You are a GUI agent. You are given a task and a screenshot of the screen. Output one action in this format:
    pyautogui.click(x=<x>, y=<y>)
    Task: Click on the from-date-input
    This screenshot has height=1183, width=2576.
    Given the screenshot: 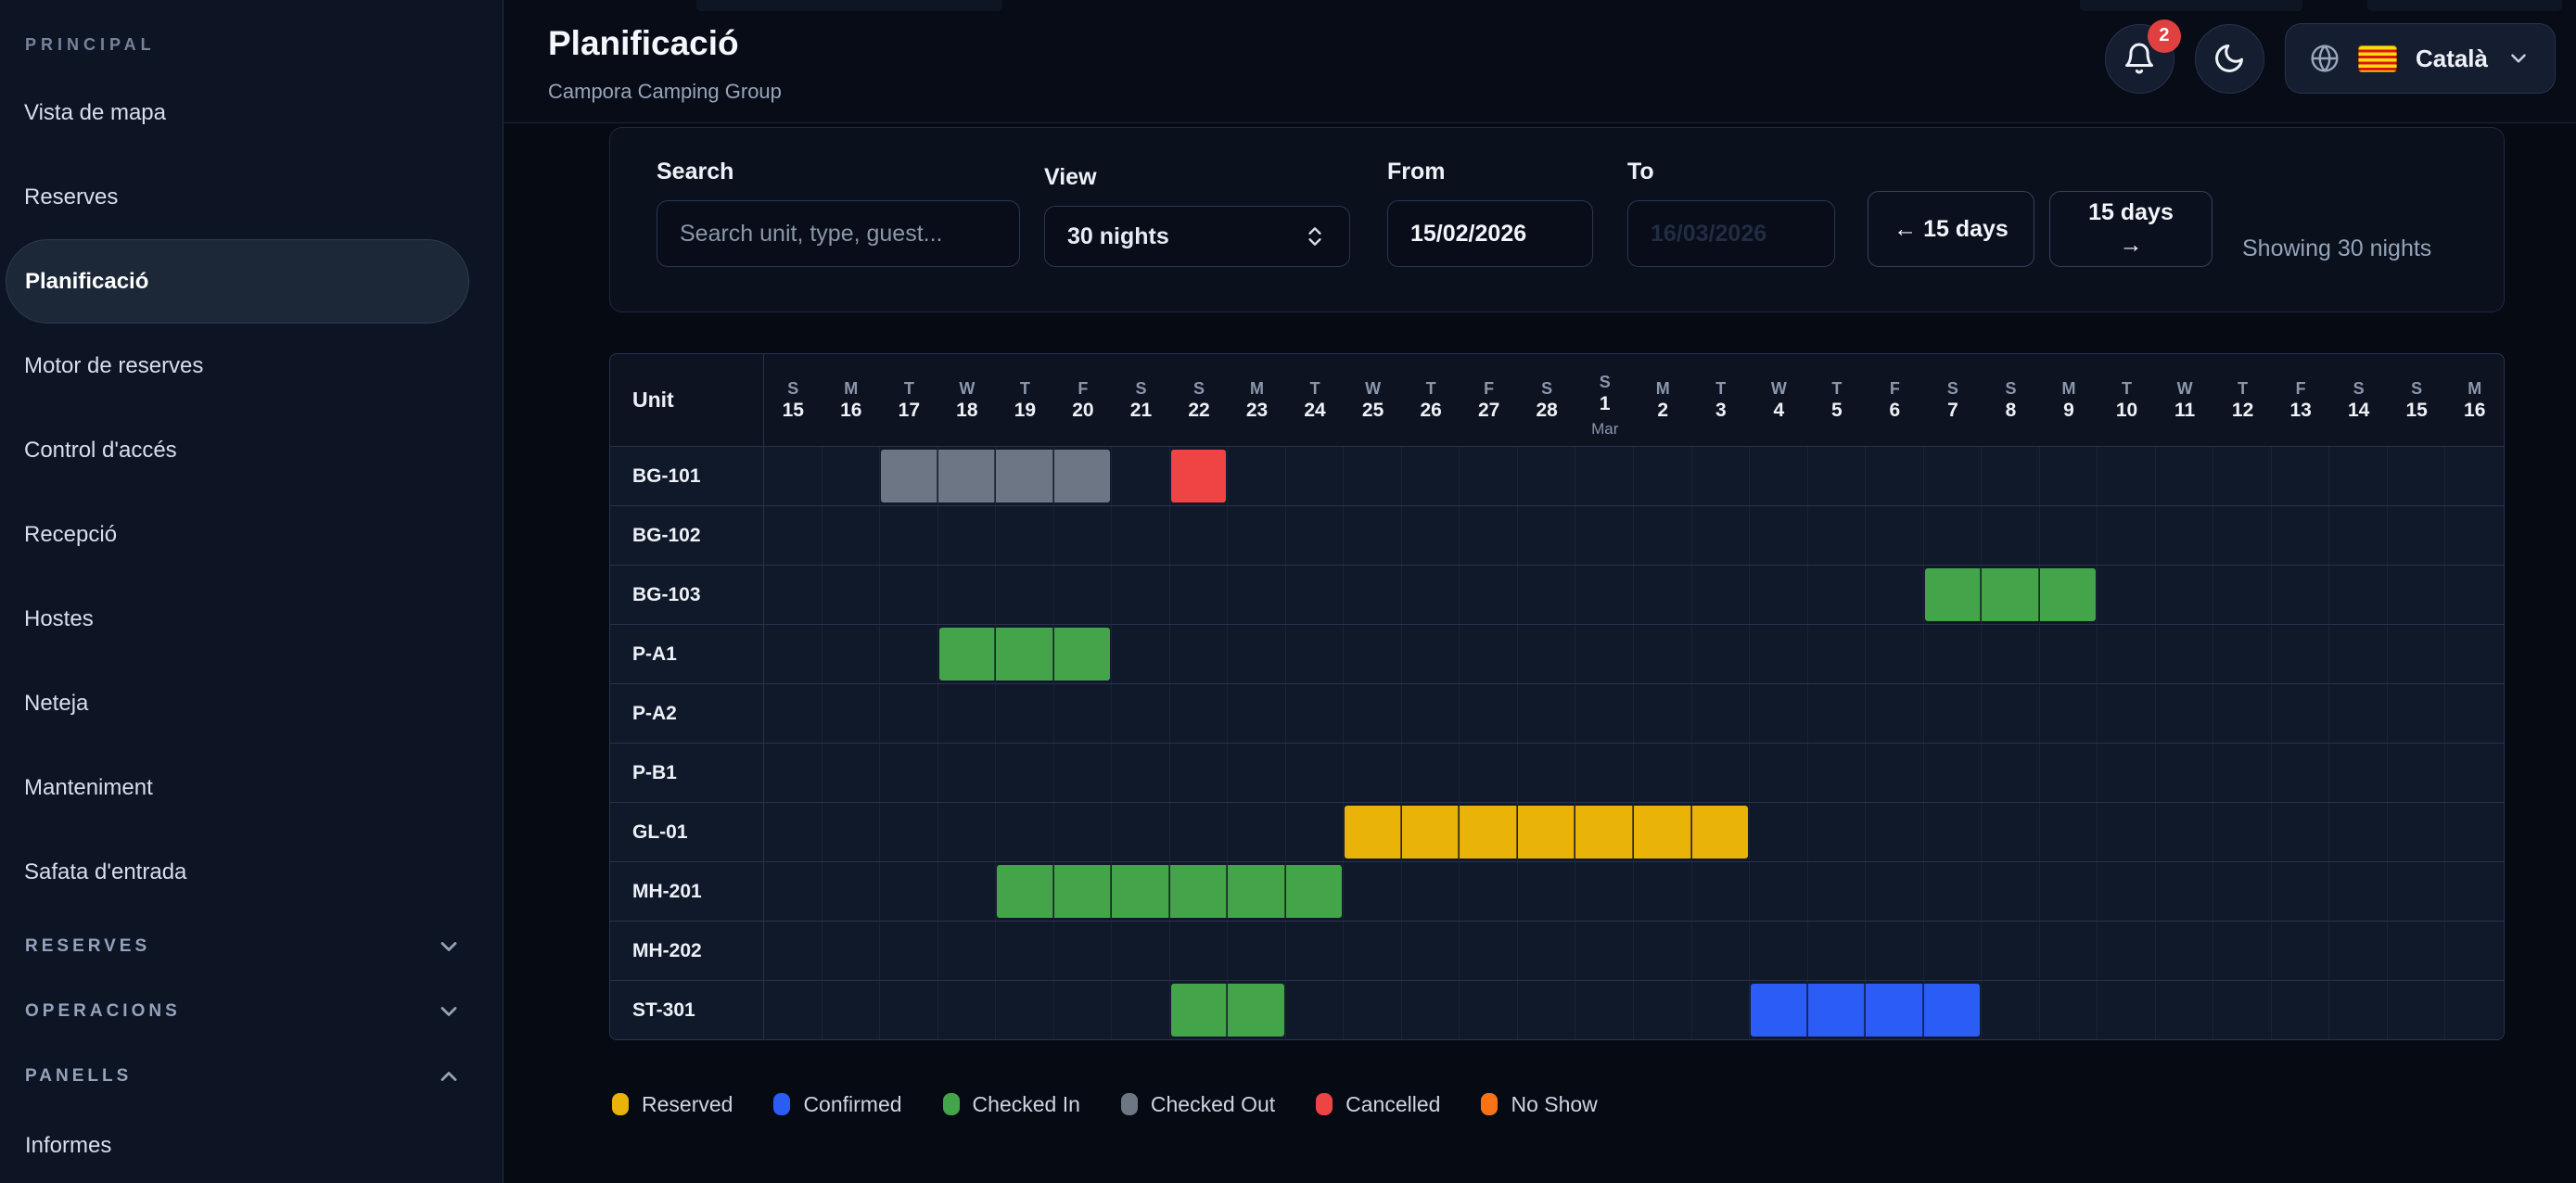 What is the action you would take?
    pyautogui.click(x=1490, y=233)
    